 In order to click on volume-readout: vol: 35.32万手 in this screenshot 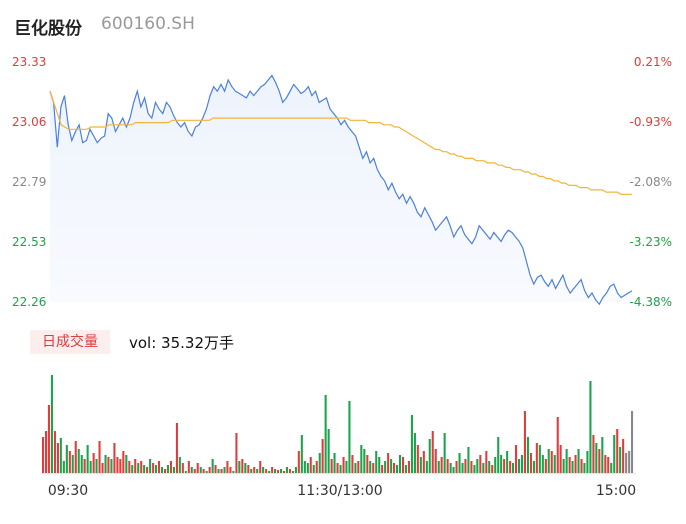, I will do `click(181, 343)`.